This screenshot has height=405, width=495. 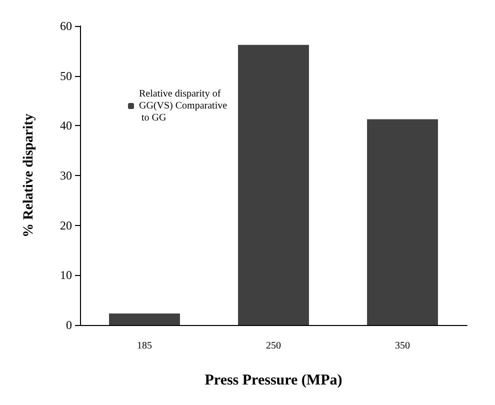 I want to click on y-tick-label: 40, so click(x=66, y=125).